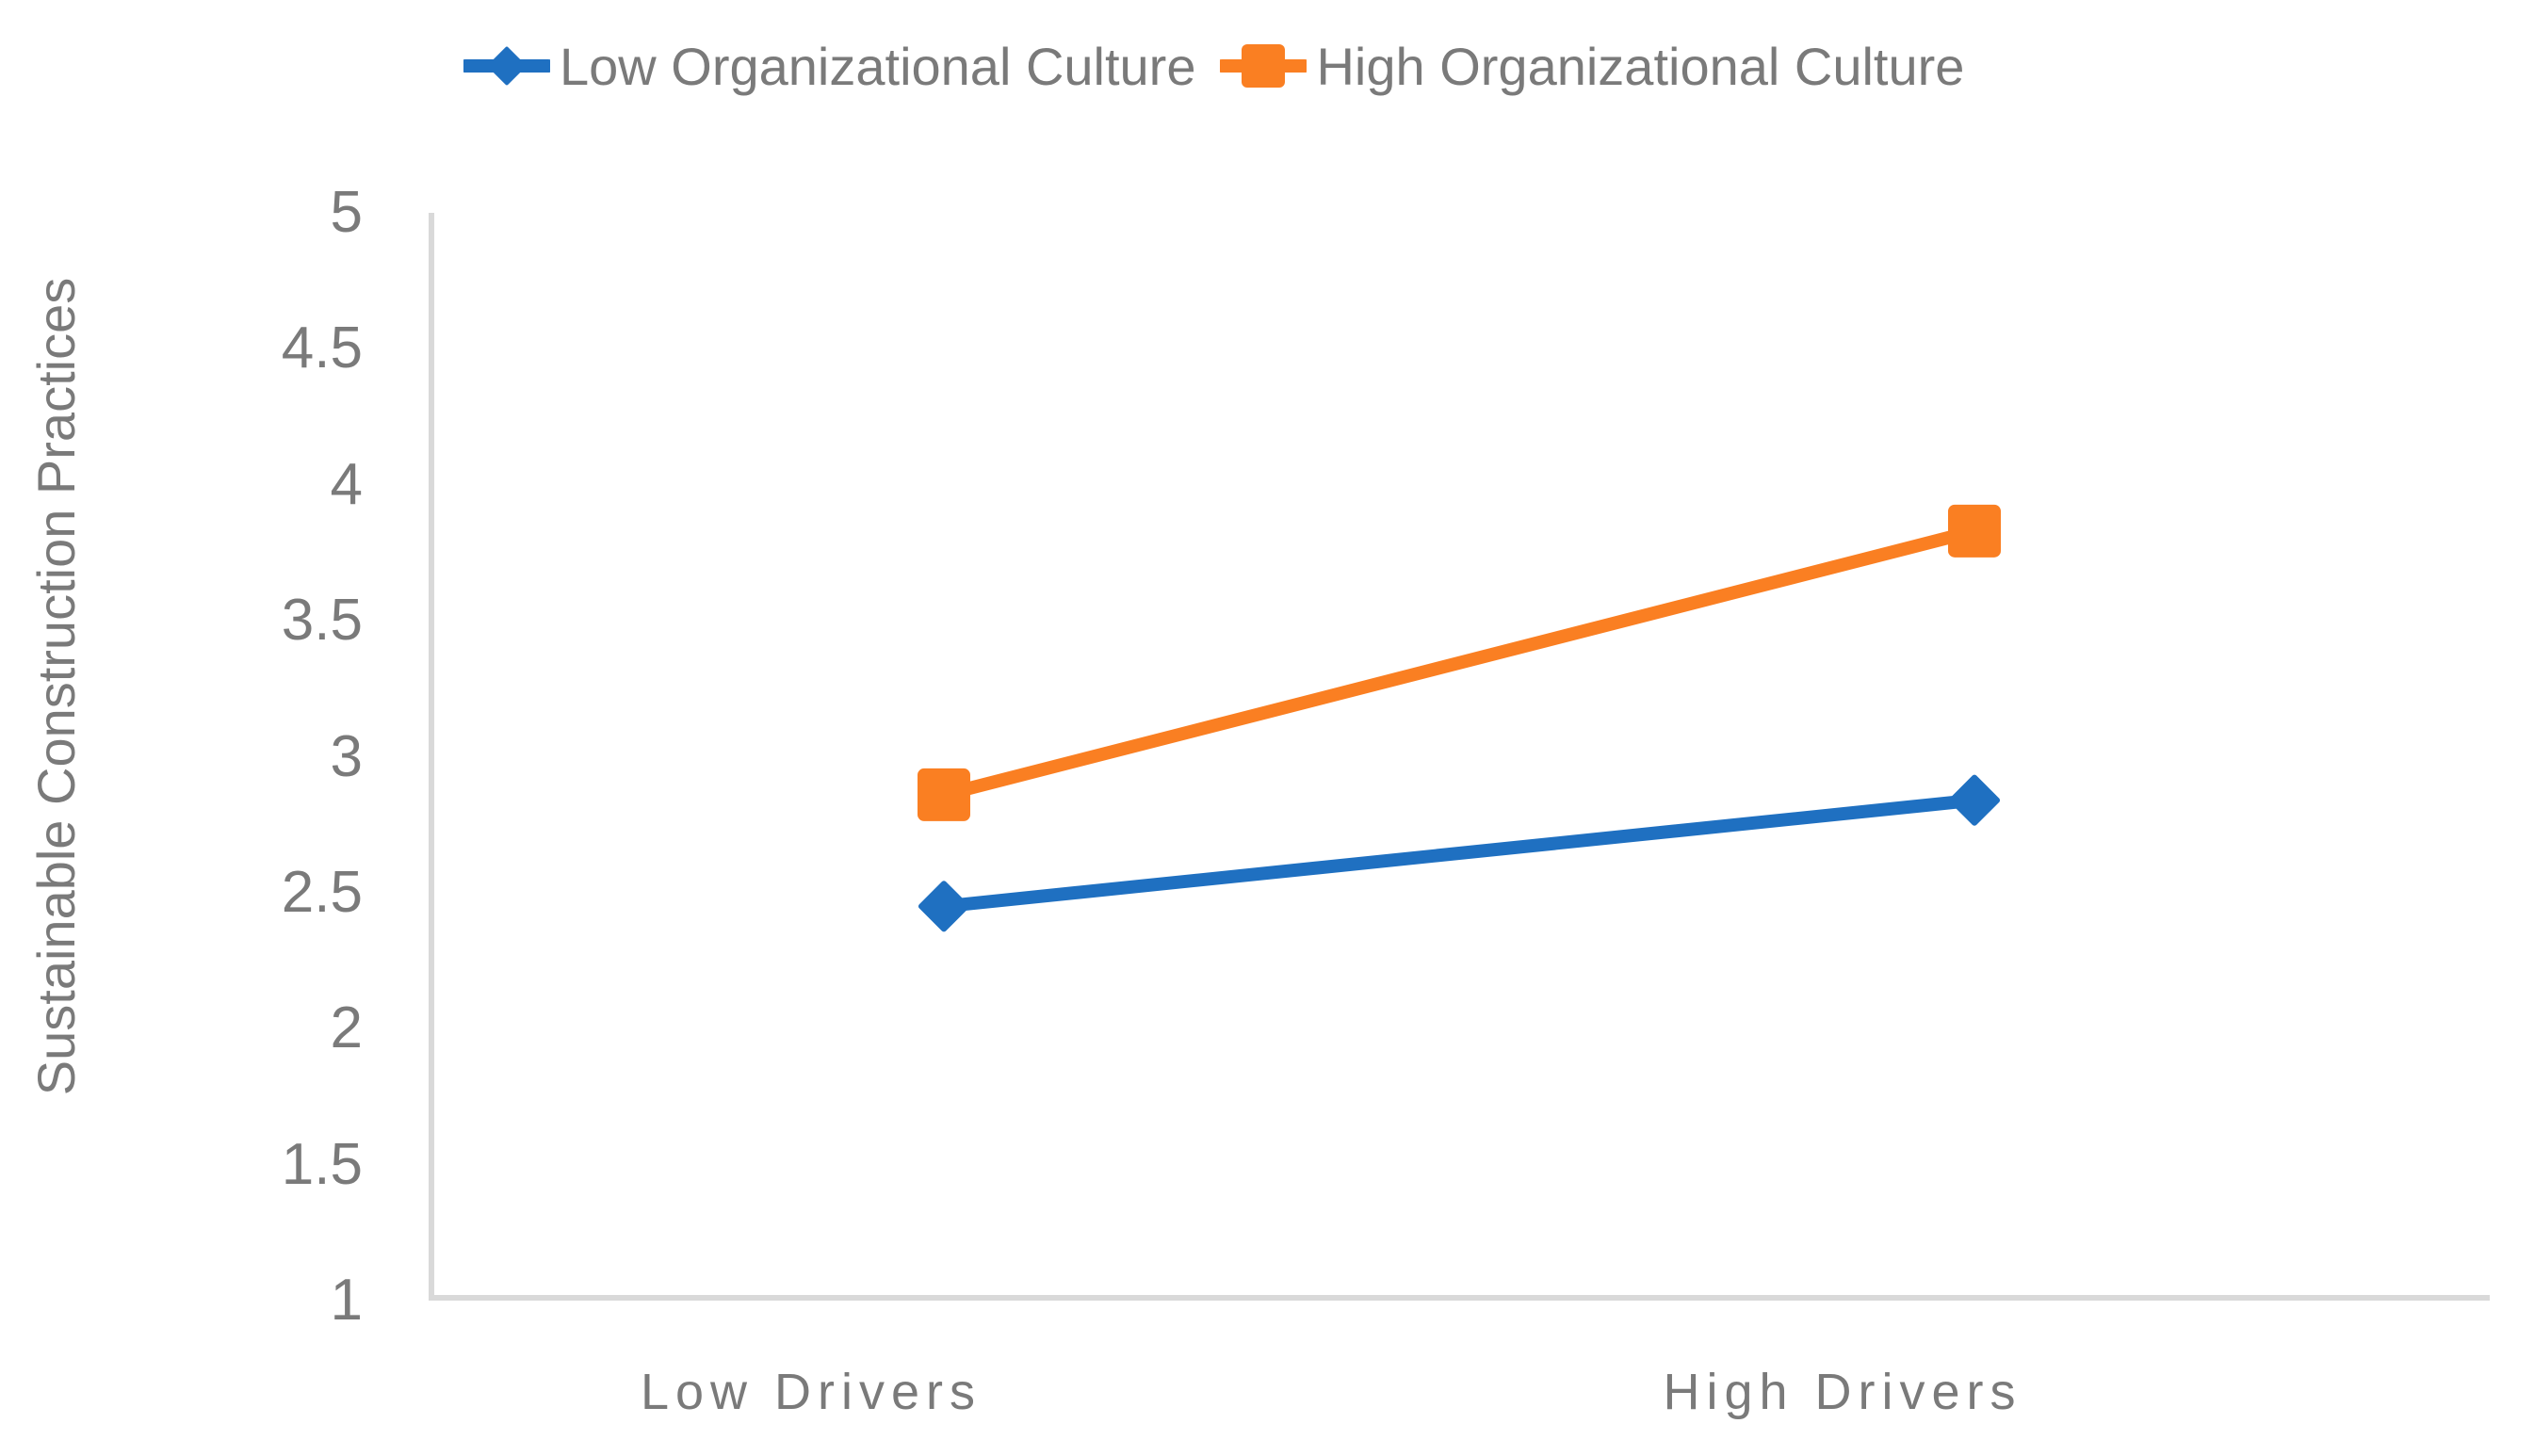  I want to click on x-category-label: High Drivers, so click(1842, 1392).